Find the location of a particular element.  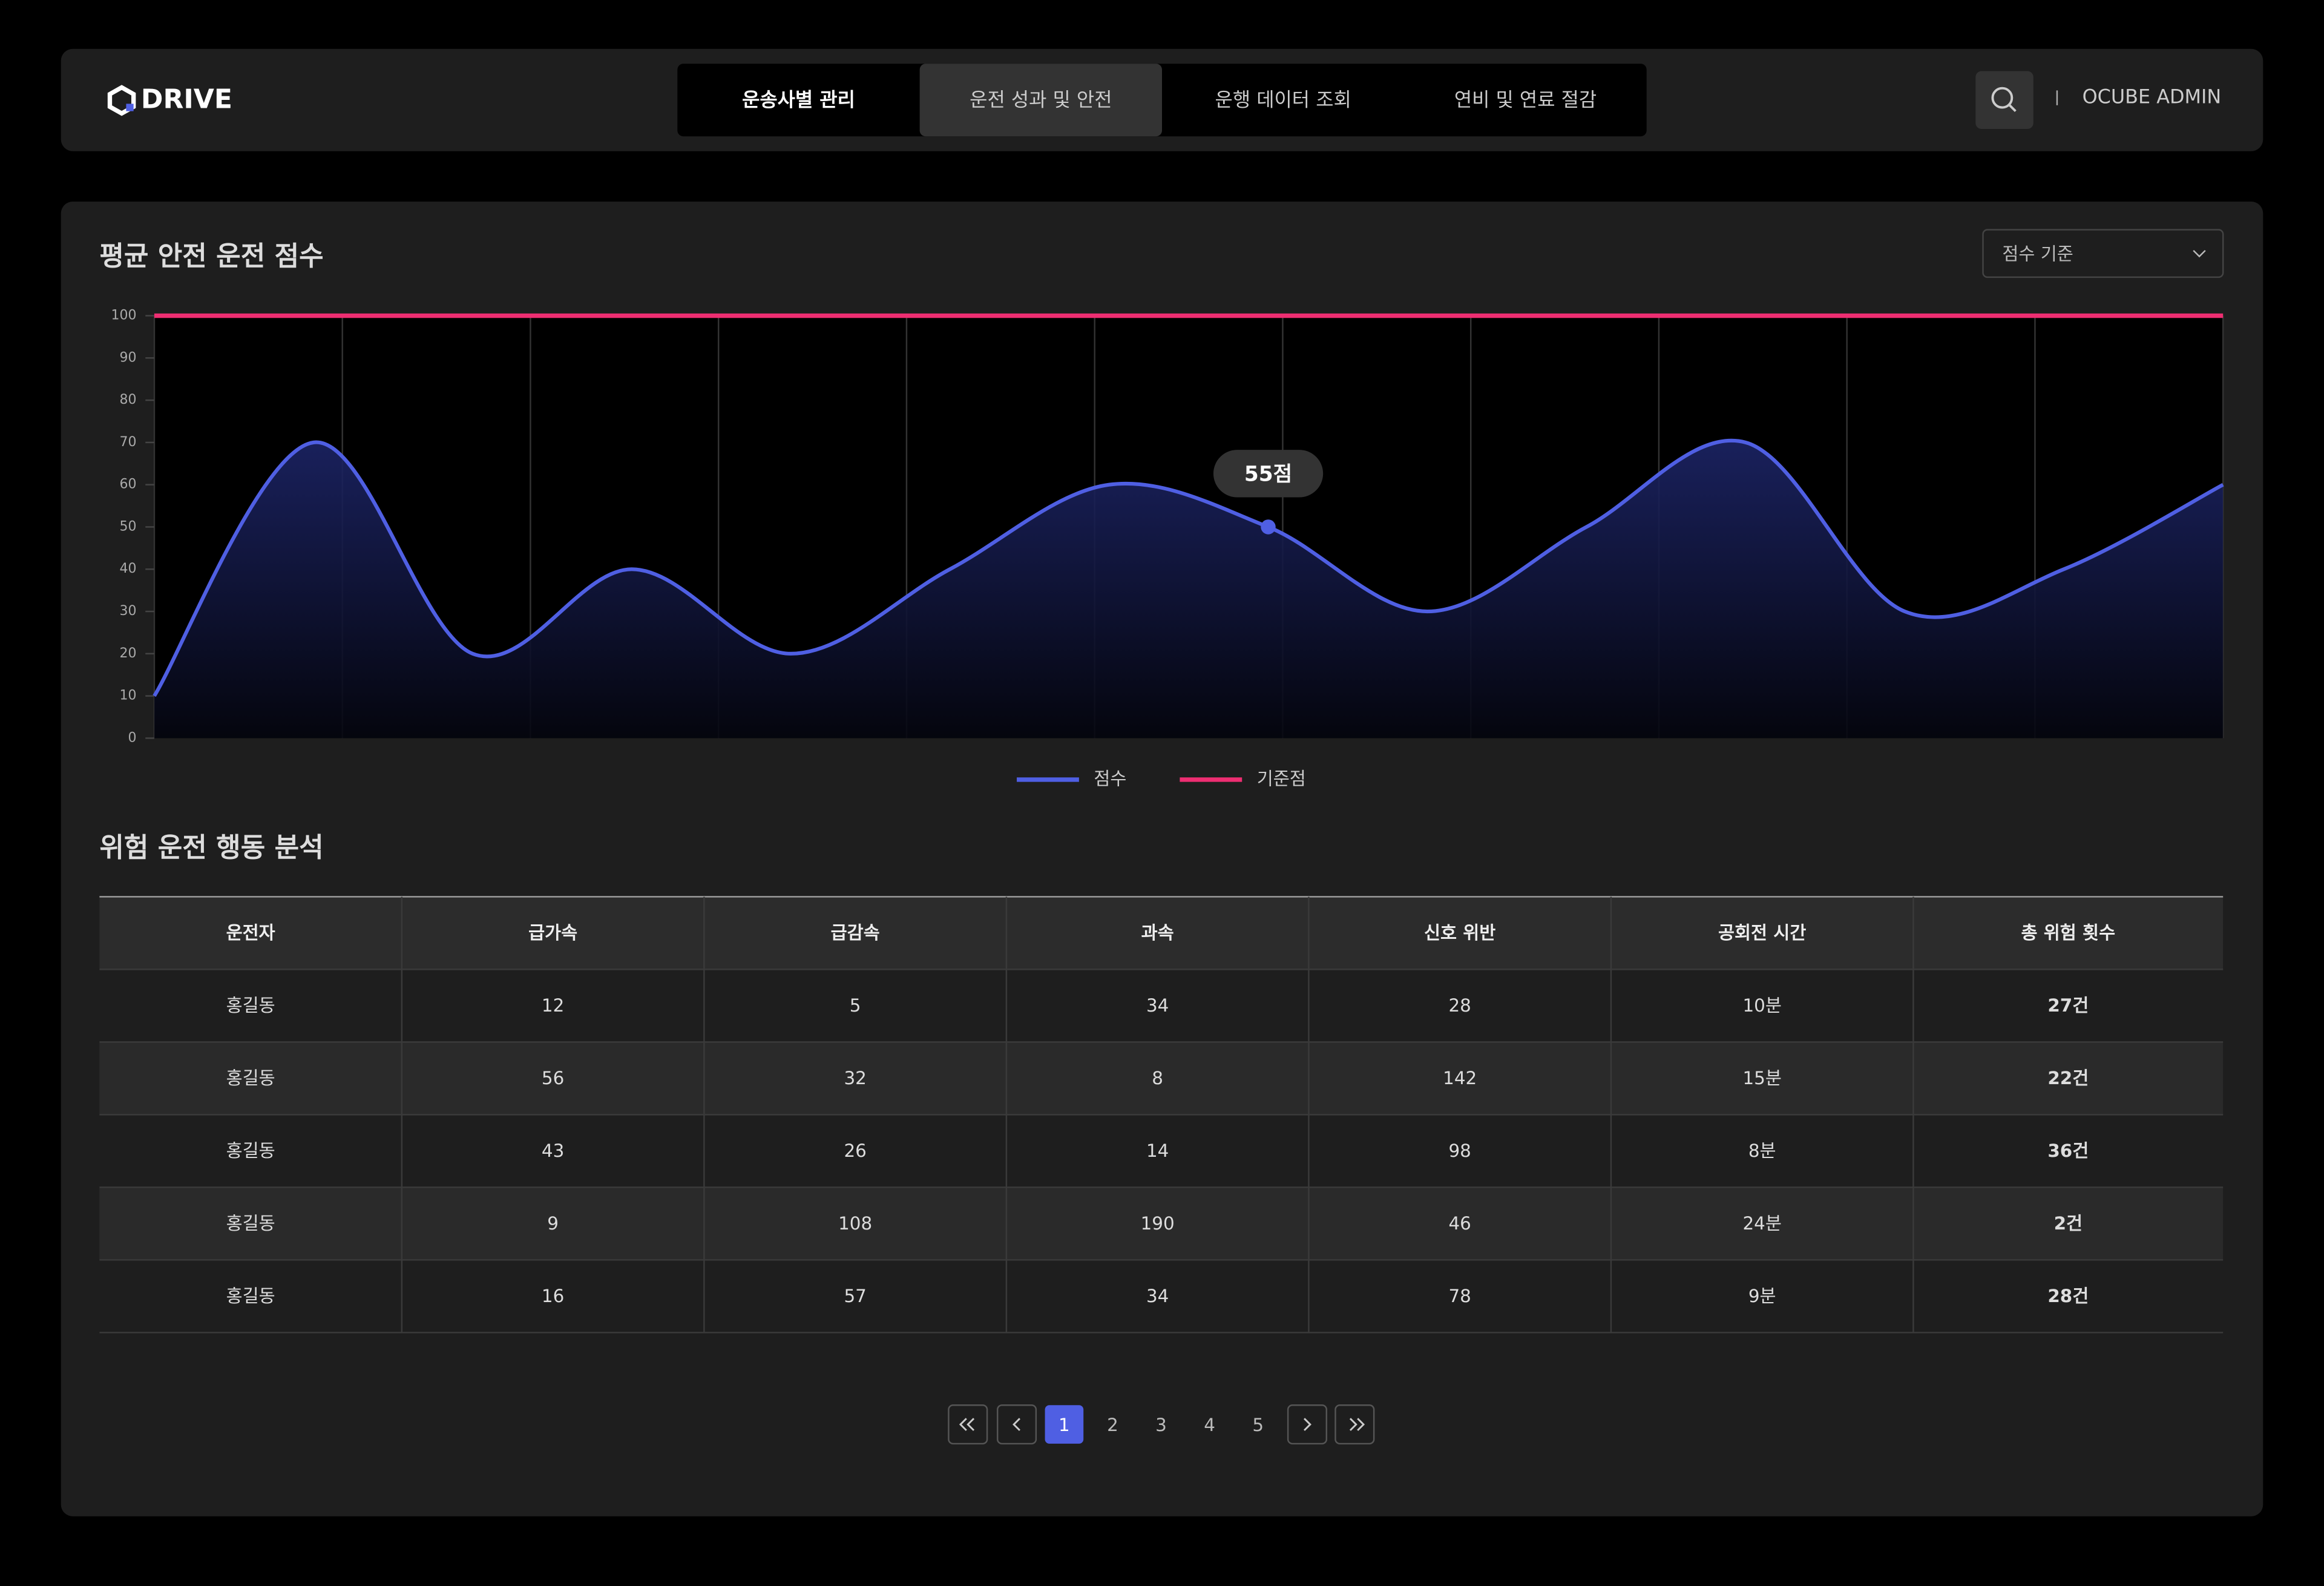

dropdown-arrow is located at coordinates (2199, 253).